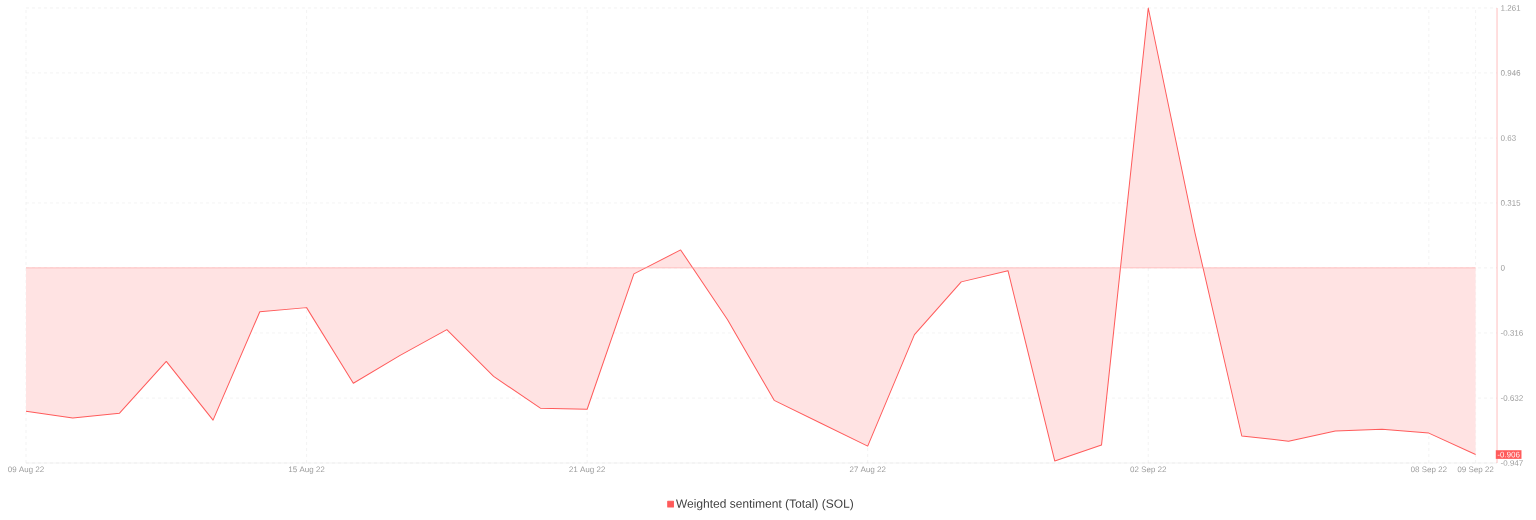 The image size is (1536, 520). I want to click on x-tick-label: 15 Aug 22, so click(306, 470).